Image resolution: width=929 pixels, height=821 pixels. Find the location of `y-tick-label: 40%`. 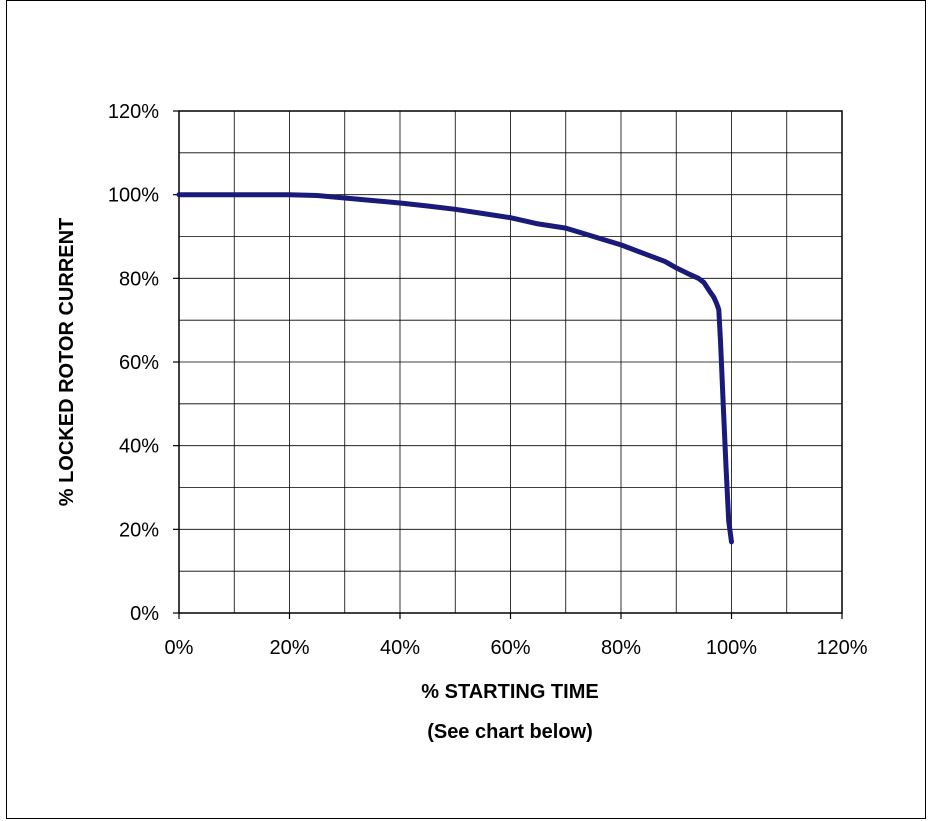

y-tick-label: 40% is located at coordinates (139, 447).